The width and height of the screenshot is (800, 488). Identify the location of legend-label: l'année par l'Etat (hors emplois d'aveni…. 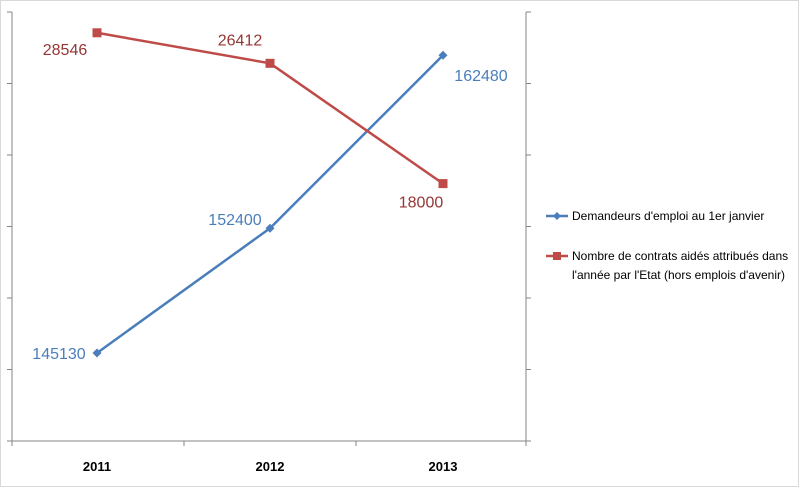
(678, 275).